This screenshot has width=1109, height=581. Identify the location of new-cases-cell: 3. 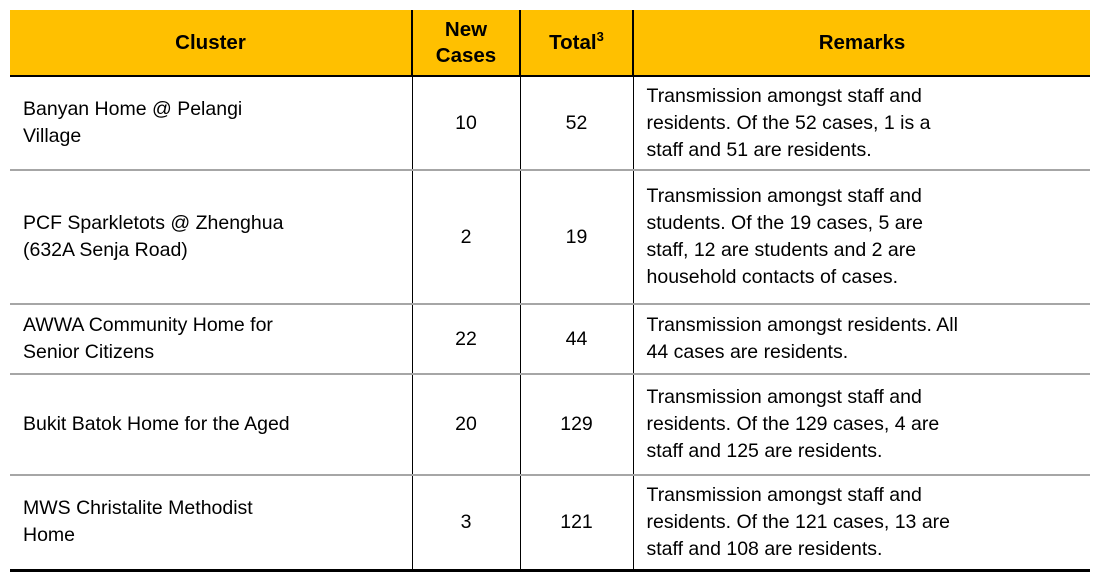
(465, 523).